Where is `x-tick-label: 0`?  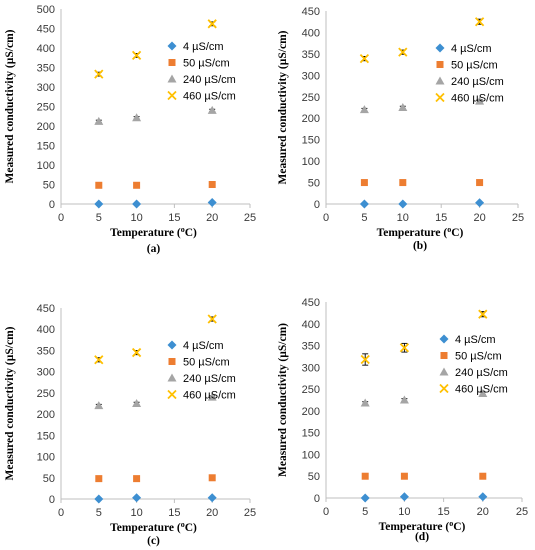
x-tick-label: 0 is located at coordinates (61, 218).